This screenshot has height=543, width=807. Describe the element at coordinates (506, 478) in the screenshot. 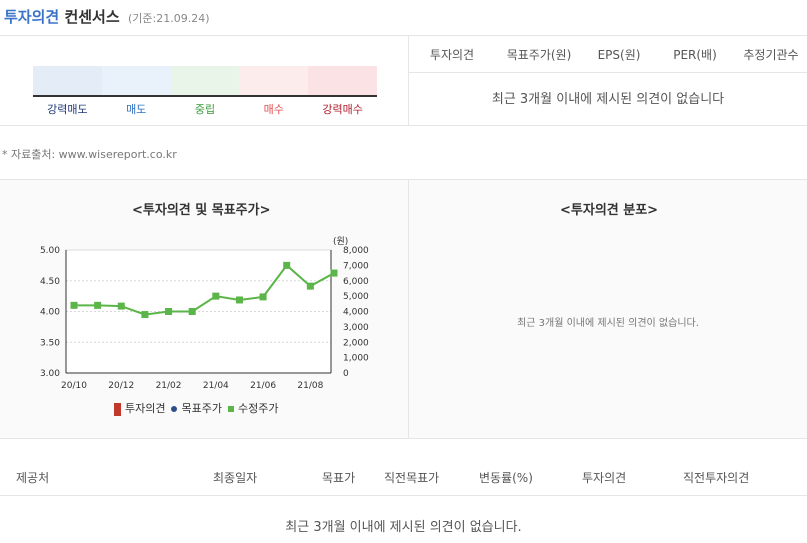

I see `column-header: 변동률(%)` at that location.